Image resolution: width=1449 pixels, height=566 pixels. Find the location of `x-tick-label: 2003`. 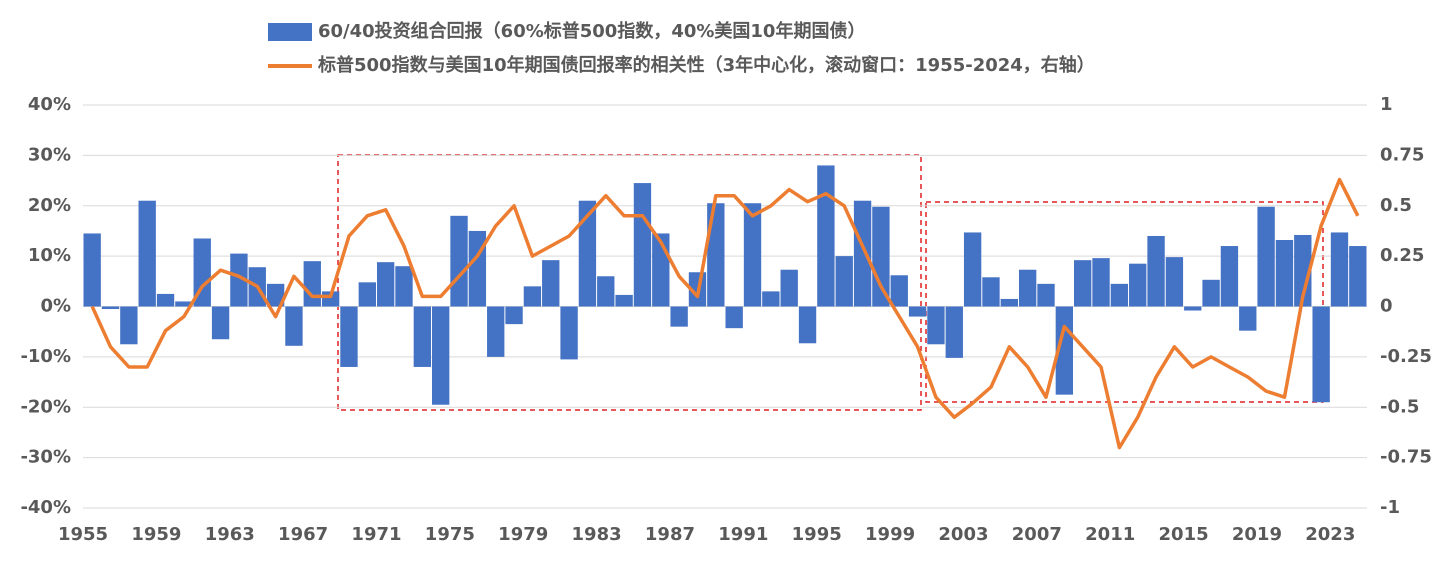

x-tick-label: 2003 is located at coordinates (963, 534).